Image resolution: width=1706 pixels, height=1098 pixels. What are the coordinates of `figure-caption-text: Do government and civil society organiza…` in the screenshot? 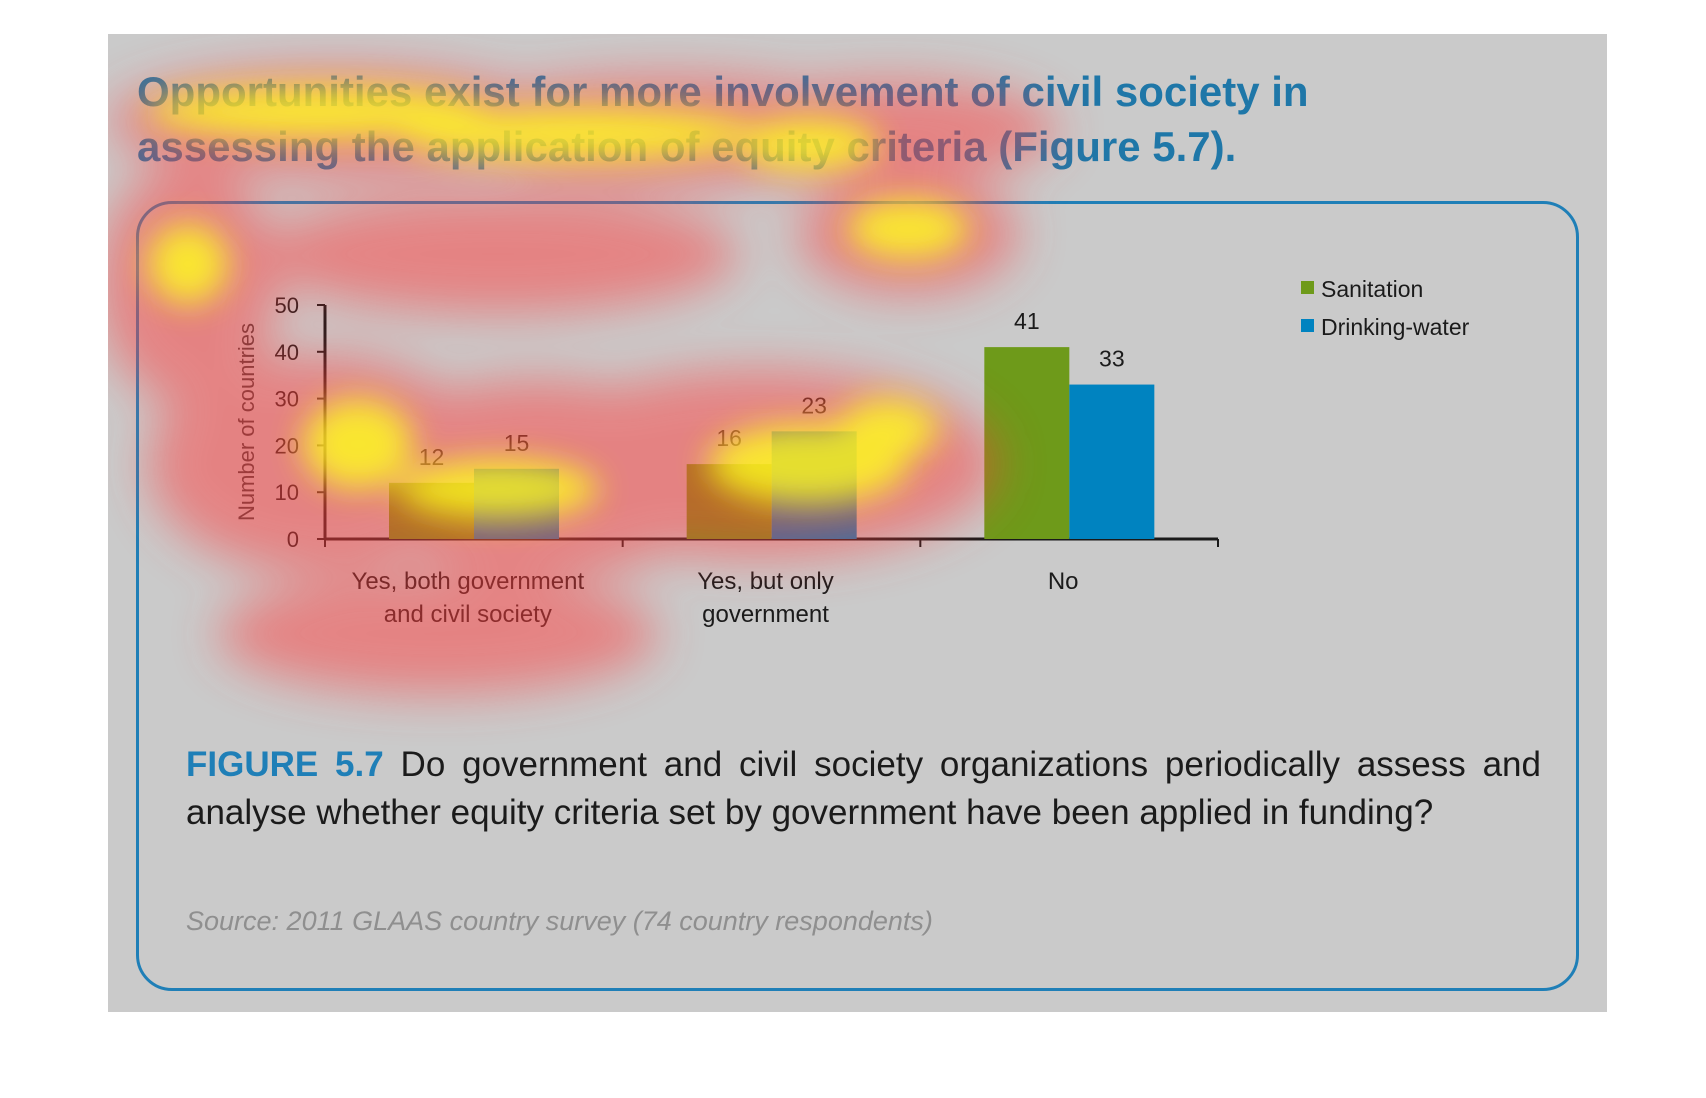 It's located at (863, 788).